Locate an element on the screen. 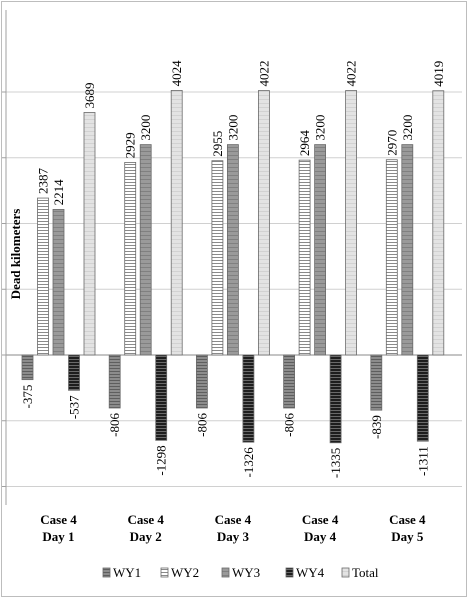 The width and height of the screenshot is (469, 599). data-label: 2929 is located at coordinates (130, 145).